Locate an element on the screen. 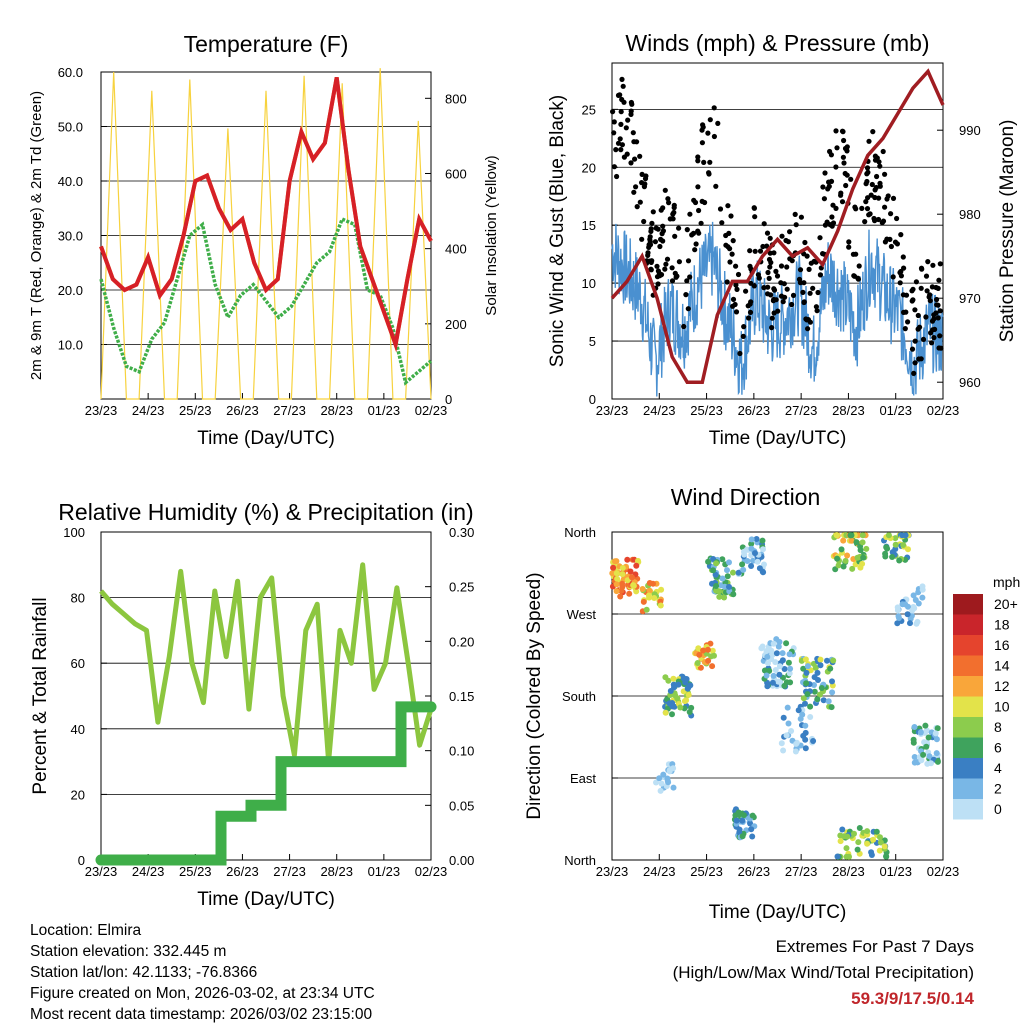  wind-direction-xlabel: Time (Day/UTC) is located at coordinates (778, 912).